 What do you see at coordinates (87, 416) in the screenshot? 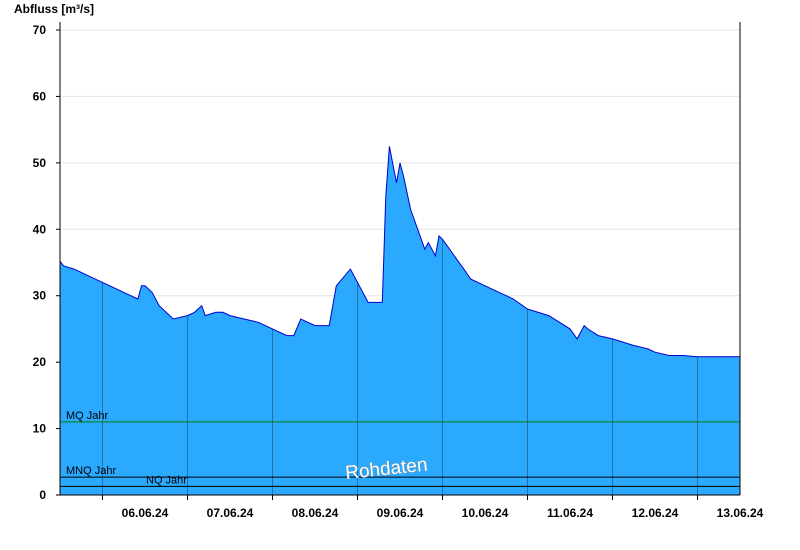
I see `reference-line-label: MQ Jahr` at bounding box center [87, 416].